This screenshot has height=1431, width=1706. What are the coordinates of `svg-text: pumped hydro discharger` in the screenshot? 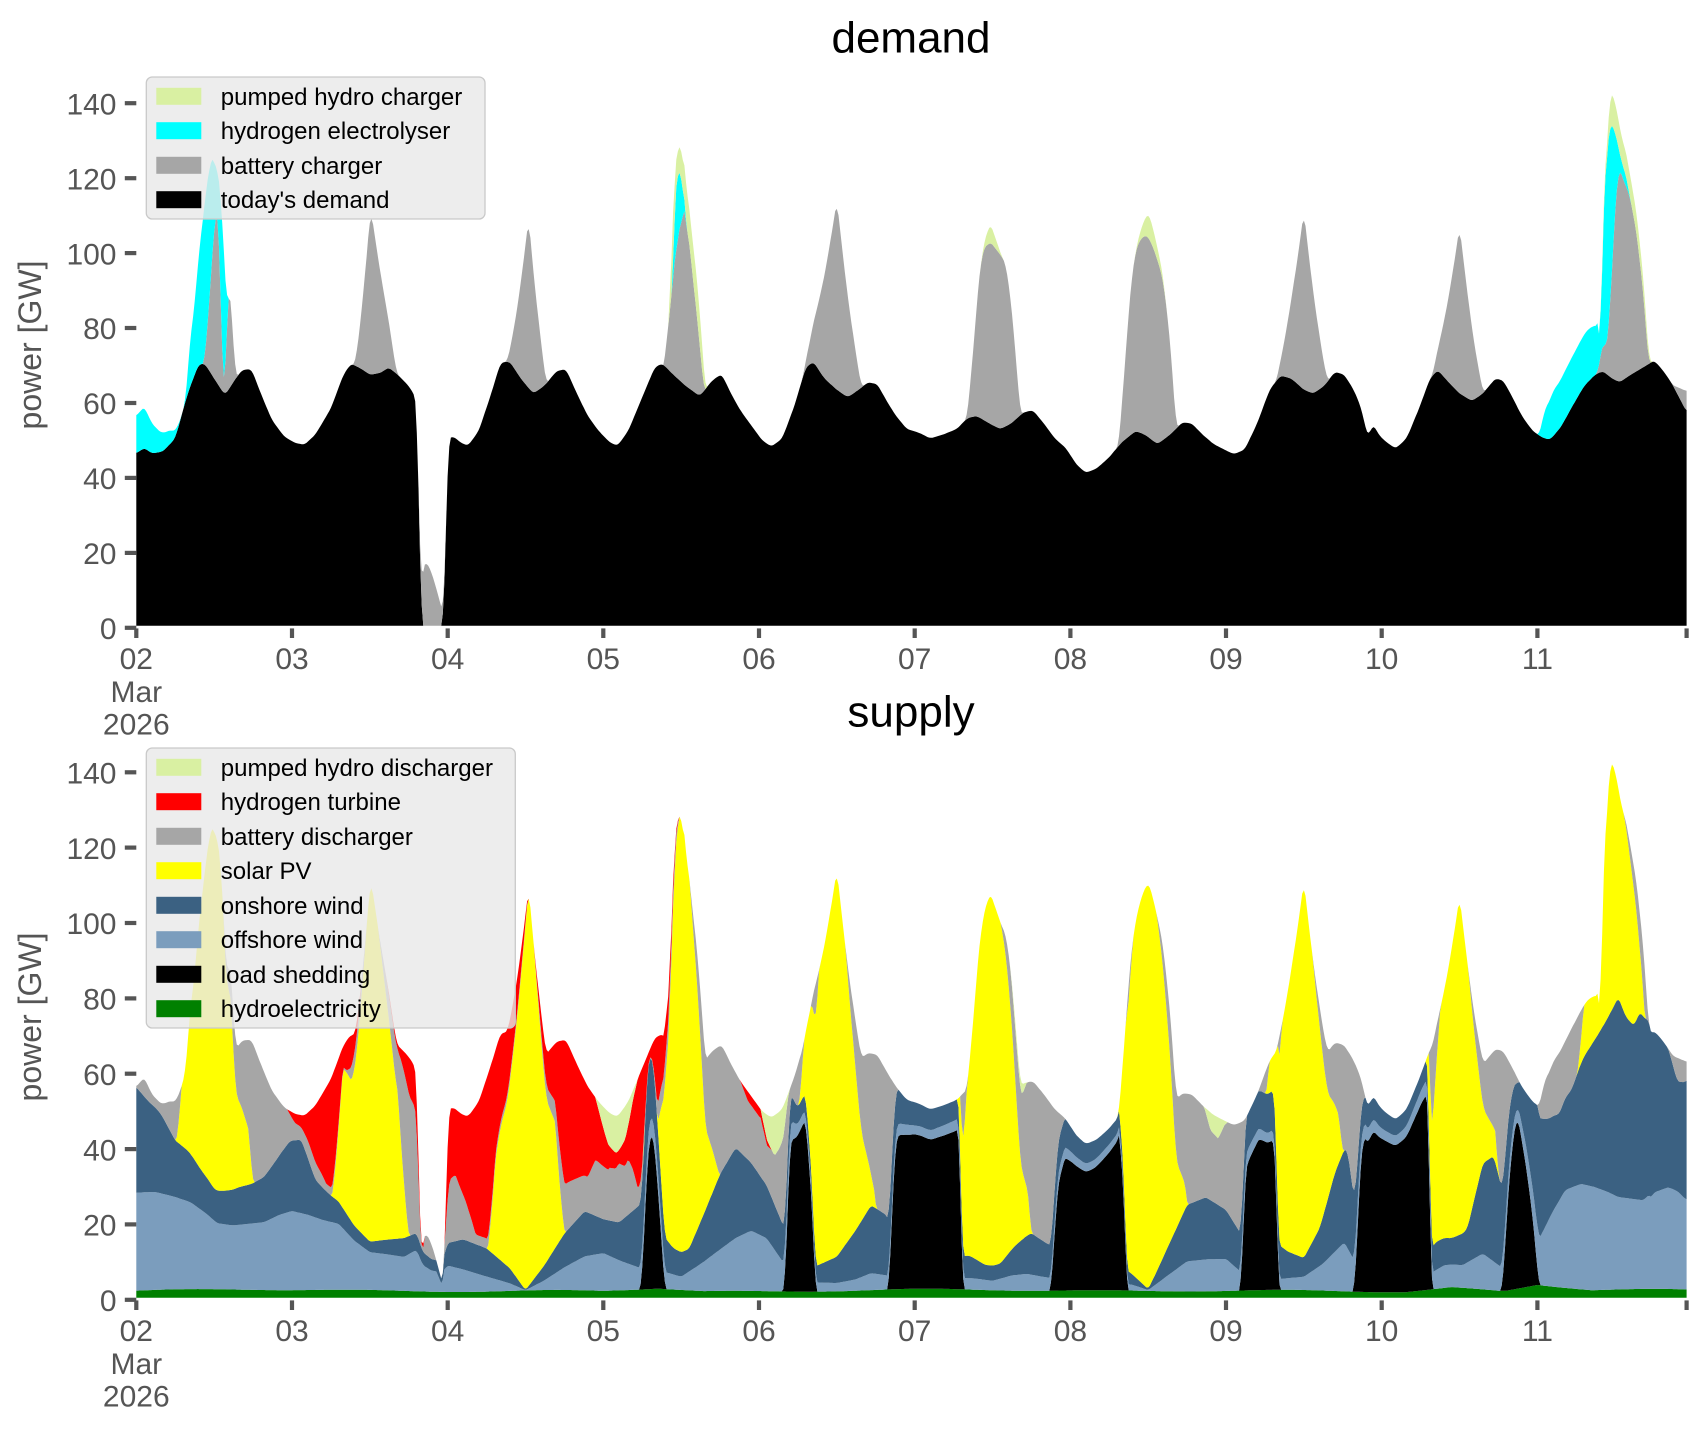 It's located at (357, 768).